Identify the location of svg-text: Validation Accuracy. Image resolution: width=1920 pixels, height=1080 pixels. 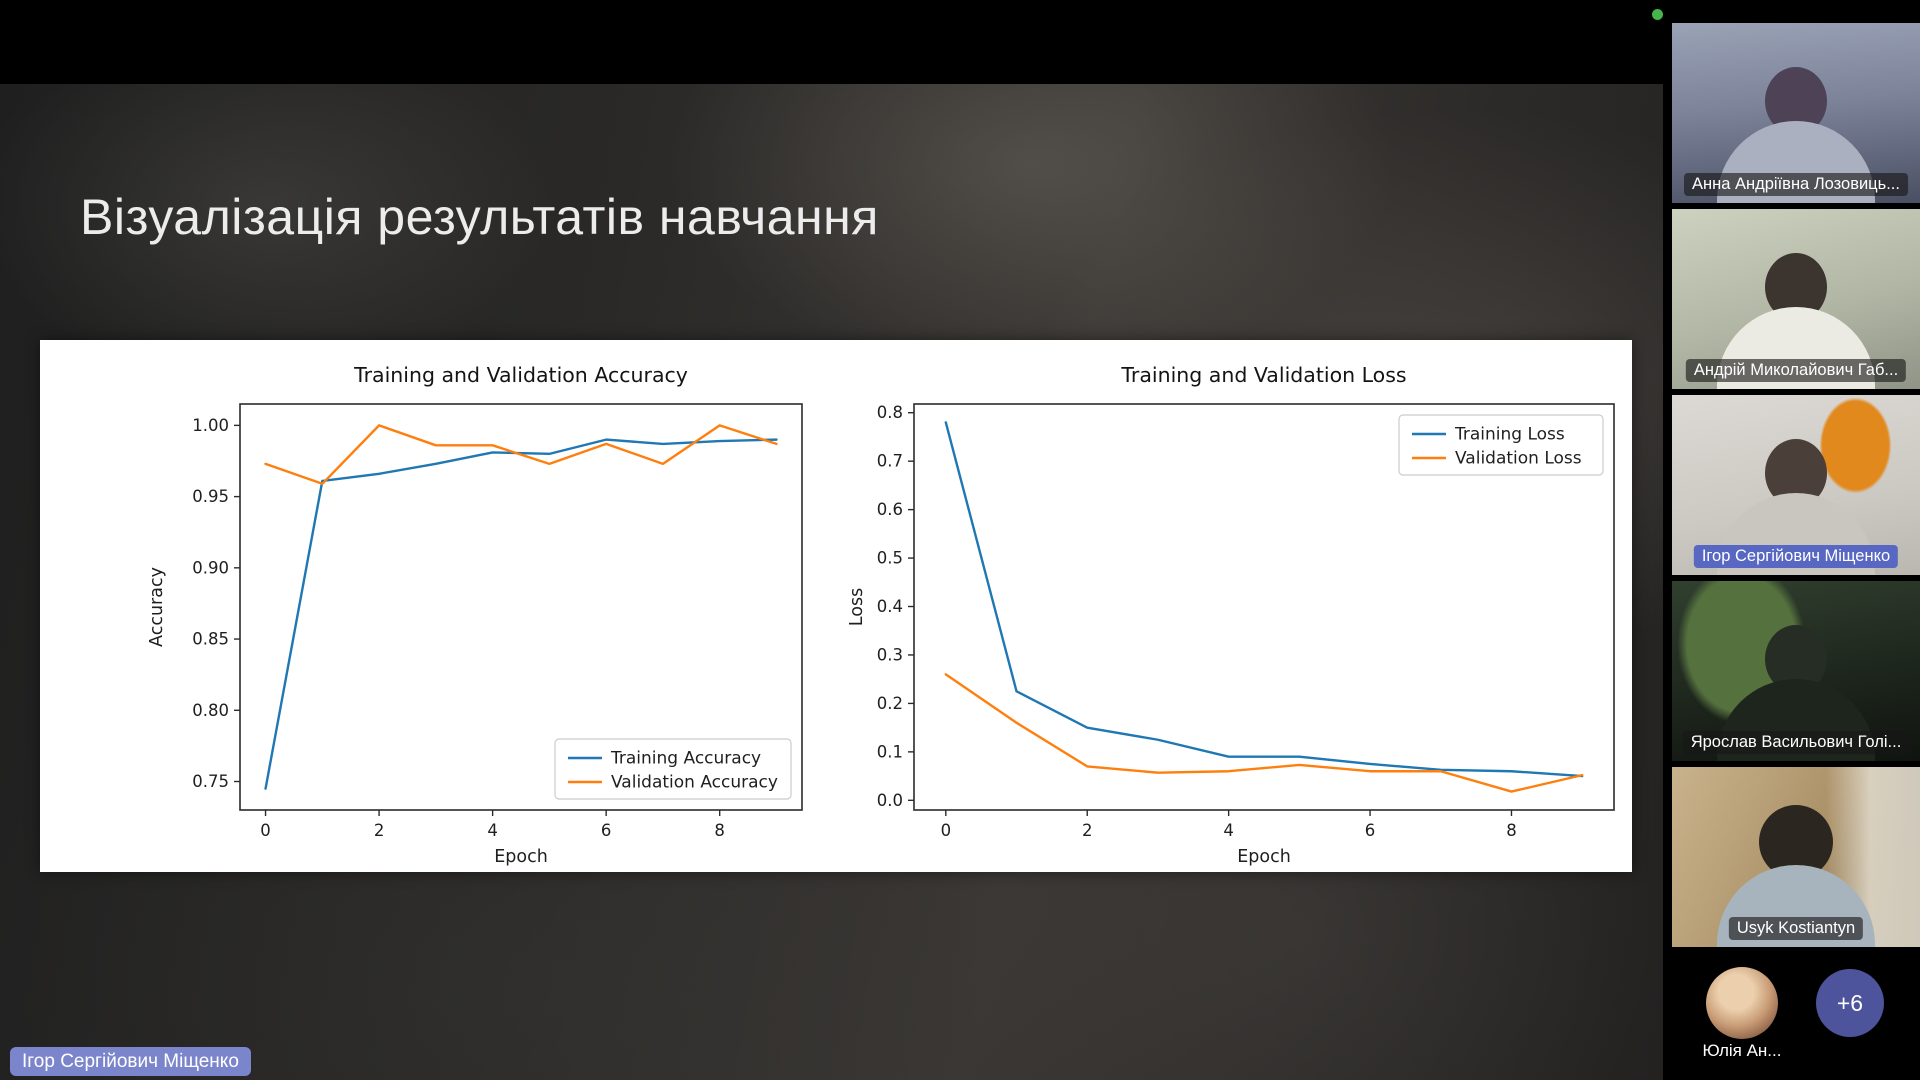
(694, 783).